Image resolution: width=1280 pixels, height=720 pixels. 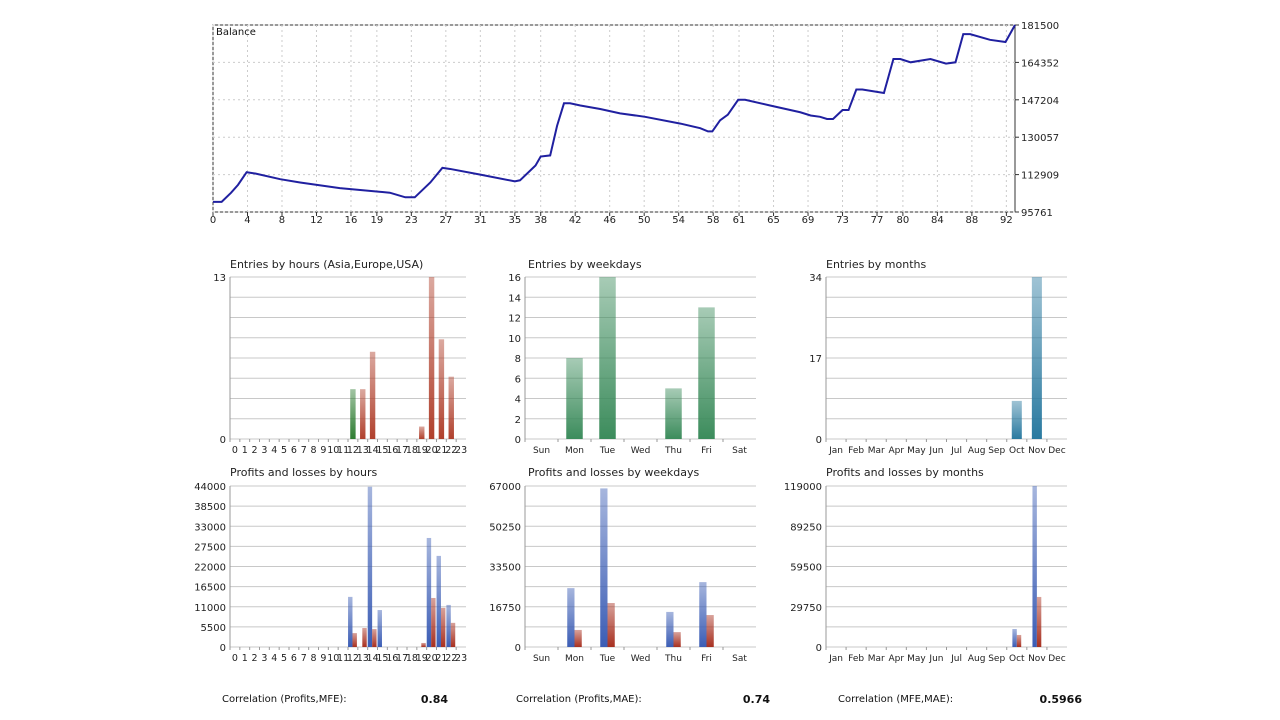 I want to click on balance-x-tick-label: 54, so click(x=678, y=220).